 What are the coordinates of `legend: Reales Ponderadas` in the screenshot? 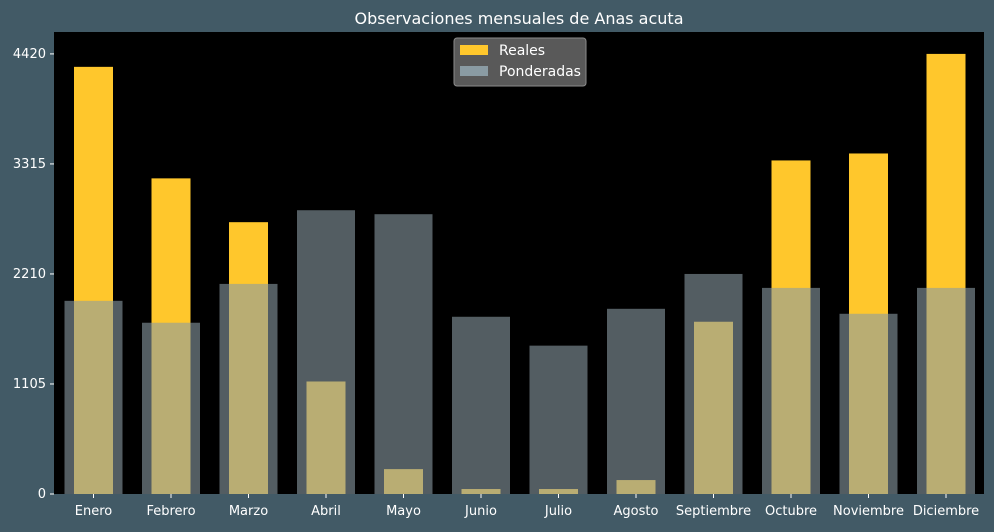 It's located at (520, 62).